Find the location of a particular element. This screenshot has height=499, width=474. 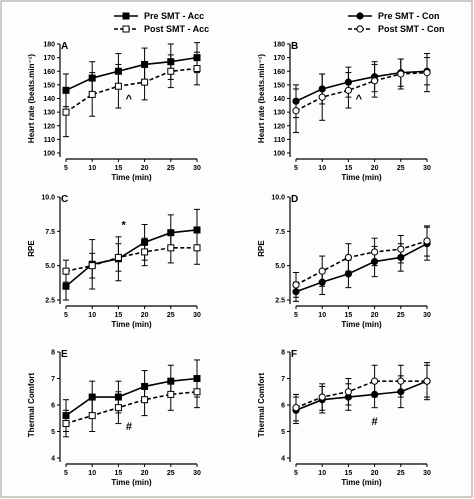

annotation-C-0: * is located at coordinates (123, 225).